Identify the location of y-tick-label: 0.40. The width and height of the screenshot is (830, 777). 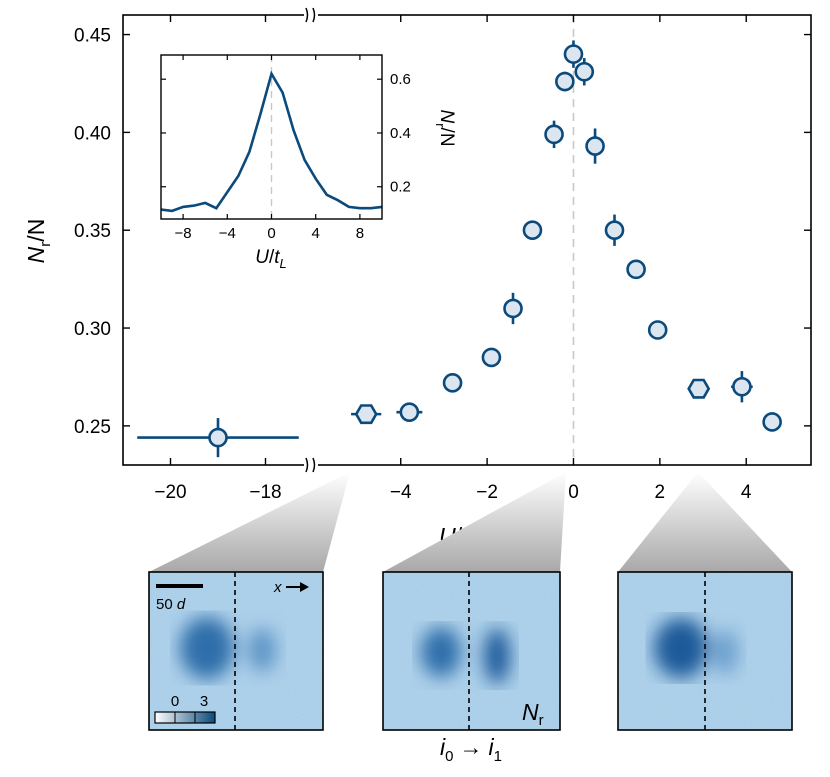
(92, 133).